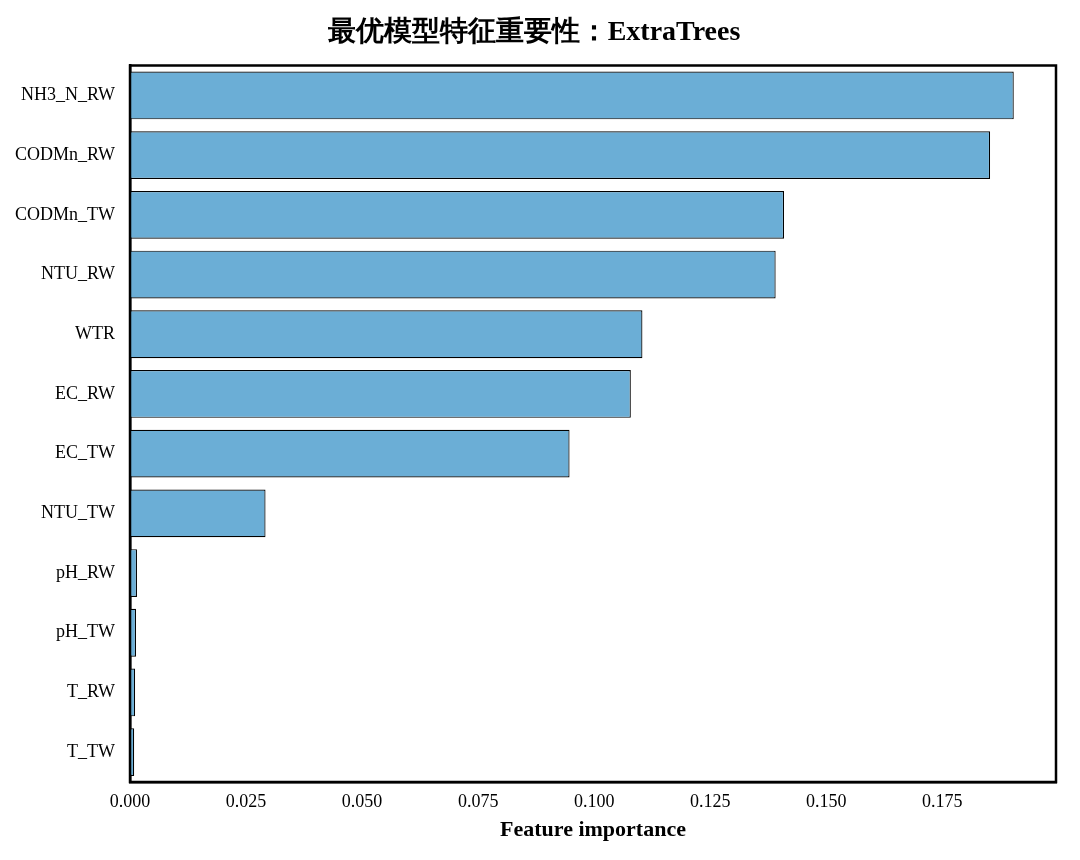 This screenshot has height=860, width=1080. What do you see at coordinates (91, 750) in the screenshot?
I see `y-tick-label: T_TW` at bounding box center [91, 750].